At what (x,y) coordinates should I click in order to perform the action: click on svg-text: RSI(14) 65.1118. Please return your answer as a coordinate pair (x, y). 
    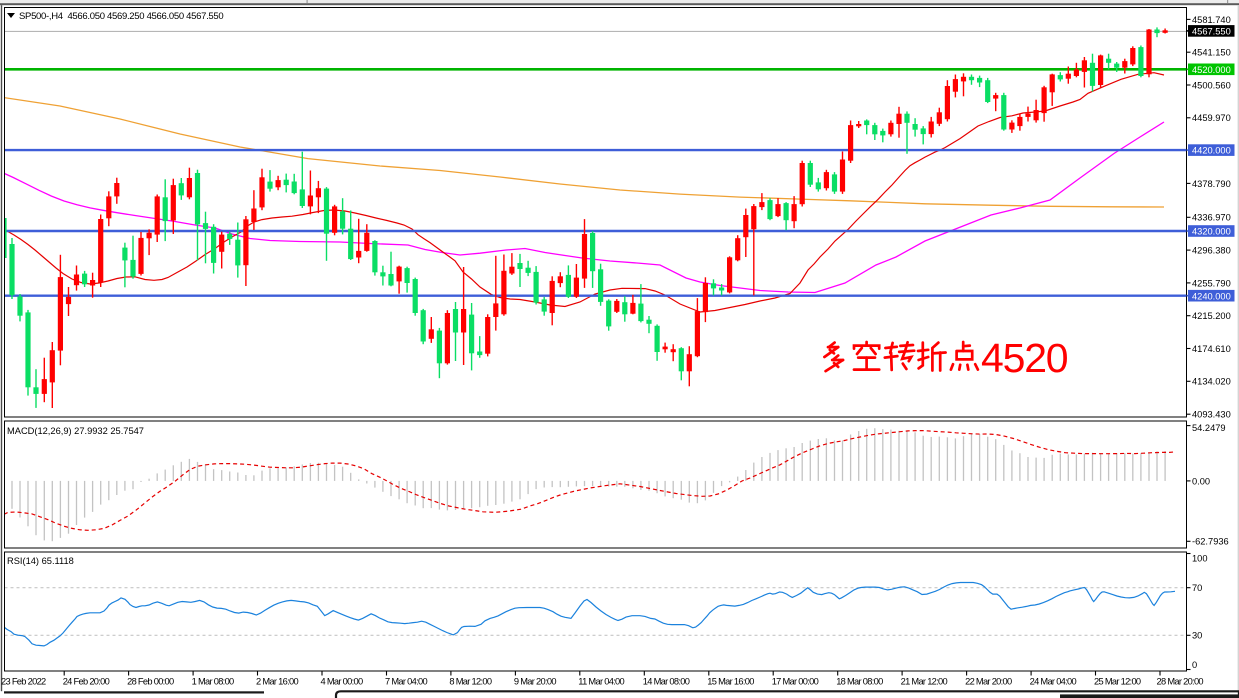
    Looking at the image, I should click on (40, 561).